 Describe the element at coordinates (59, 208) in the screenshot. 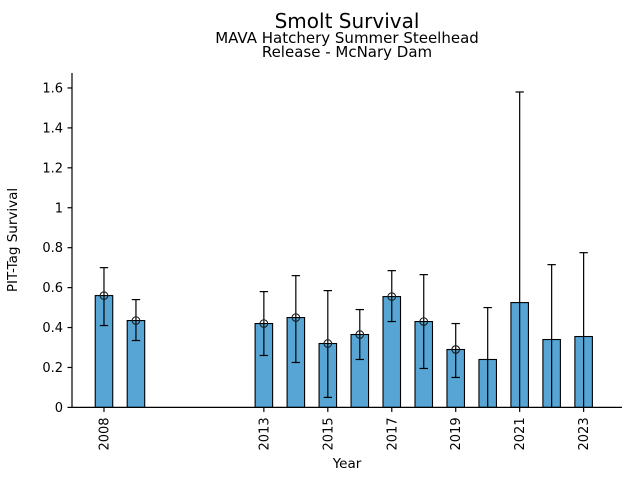

I see `y-tick-label-1: 1` at that location.